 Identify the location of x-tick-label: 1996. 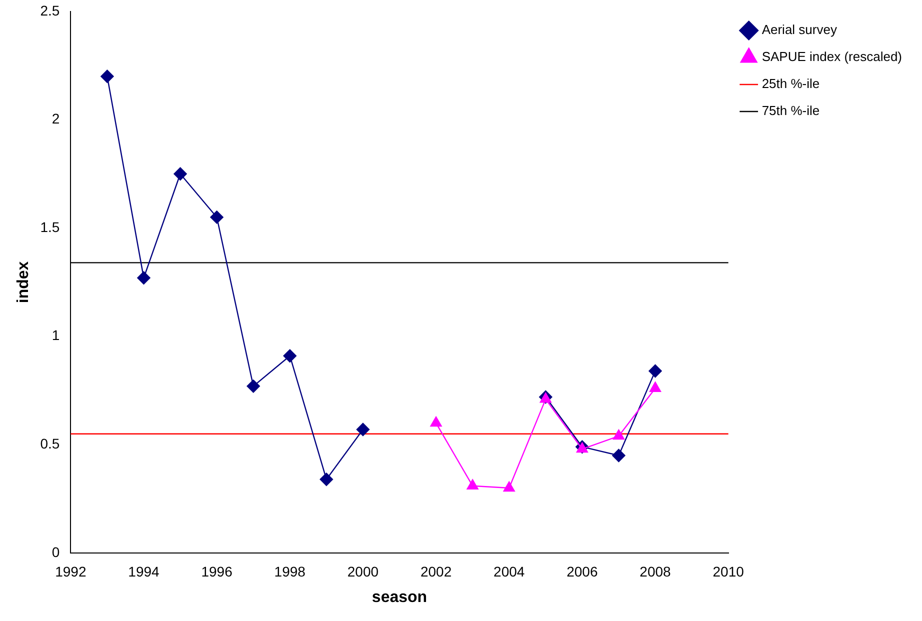
(217, 571).